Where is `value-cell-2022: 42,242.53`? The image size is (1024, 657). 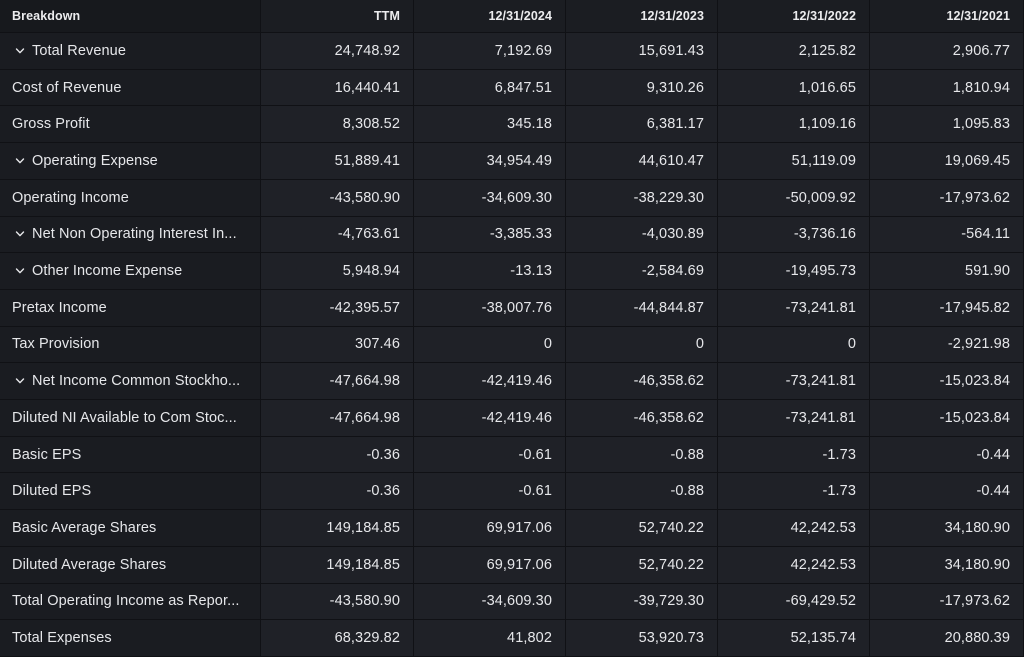 value-cell-2022: 42,242.53 is located at coordinates (794, 528).